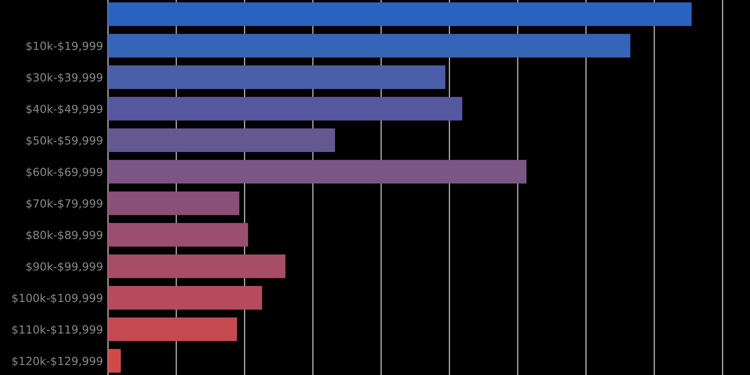  I want to click on y-tick-label: $10k-$19,999, so click(64, 46).